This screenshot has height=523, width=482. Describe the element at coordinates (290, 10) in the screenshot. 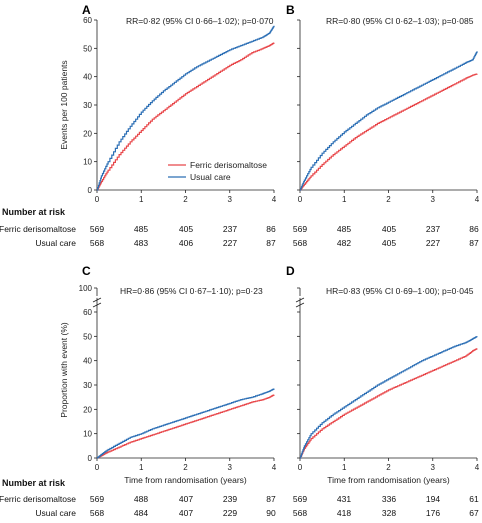

I see `panel-letter: B` at that location.